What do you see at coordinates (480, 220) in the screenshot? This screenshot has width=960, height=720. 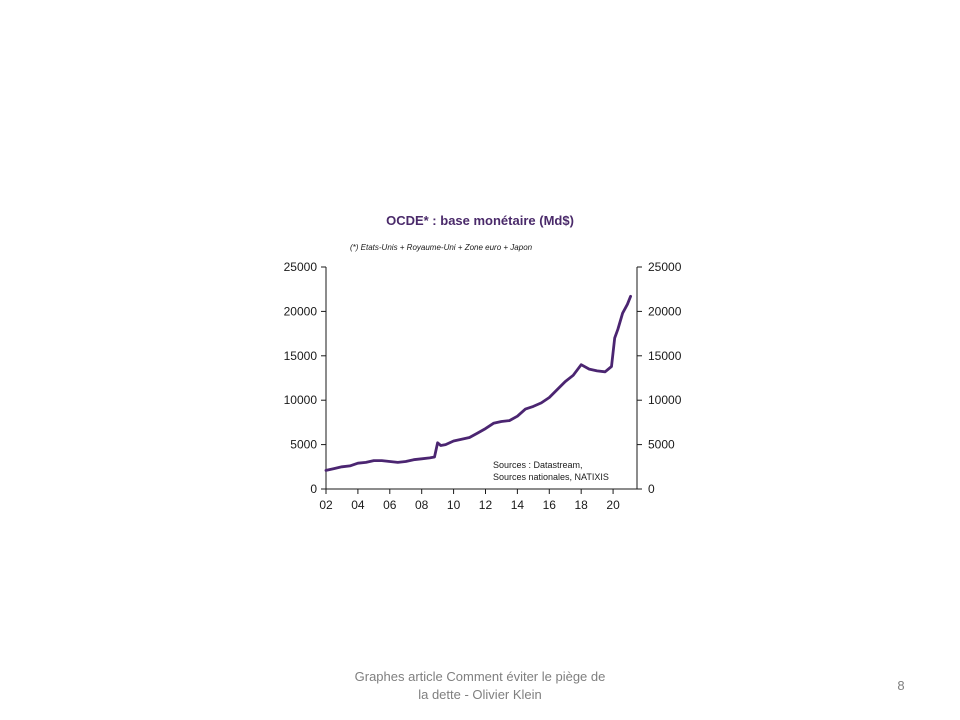 I see `chart-title: OCDE* : base monétaire (Md$)` at bounding box center [480, 220].